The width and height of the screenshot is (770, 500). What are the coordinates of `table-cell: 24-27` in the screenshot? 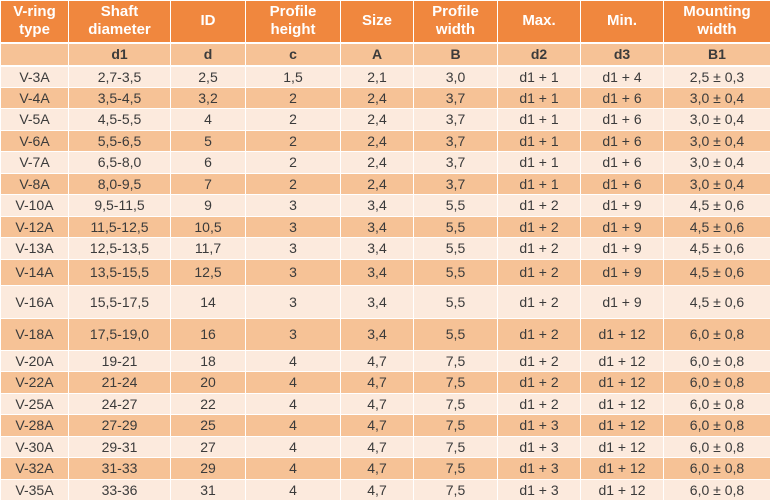 It's located at (119, 403).